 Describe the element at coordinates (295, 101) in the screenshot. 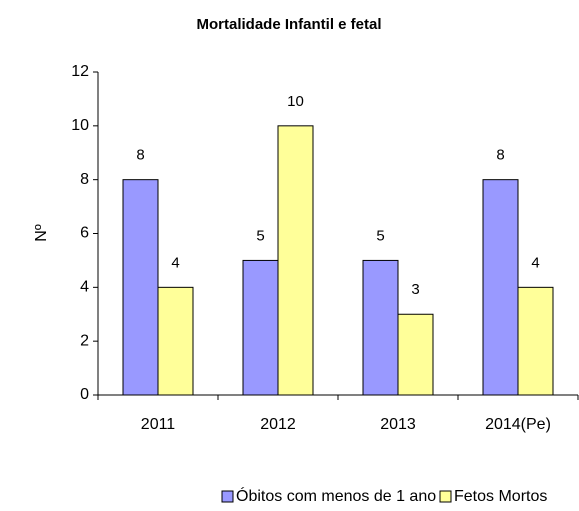

I see `value-label: 10` at that location.